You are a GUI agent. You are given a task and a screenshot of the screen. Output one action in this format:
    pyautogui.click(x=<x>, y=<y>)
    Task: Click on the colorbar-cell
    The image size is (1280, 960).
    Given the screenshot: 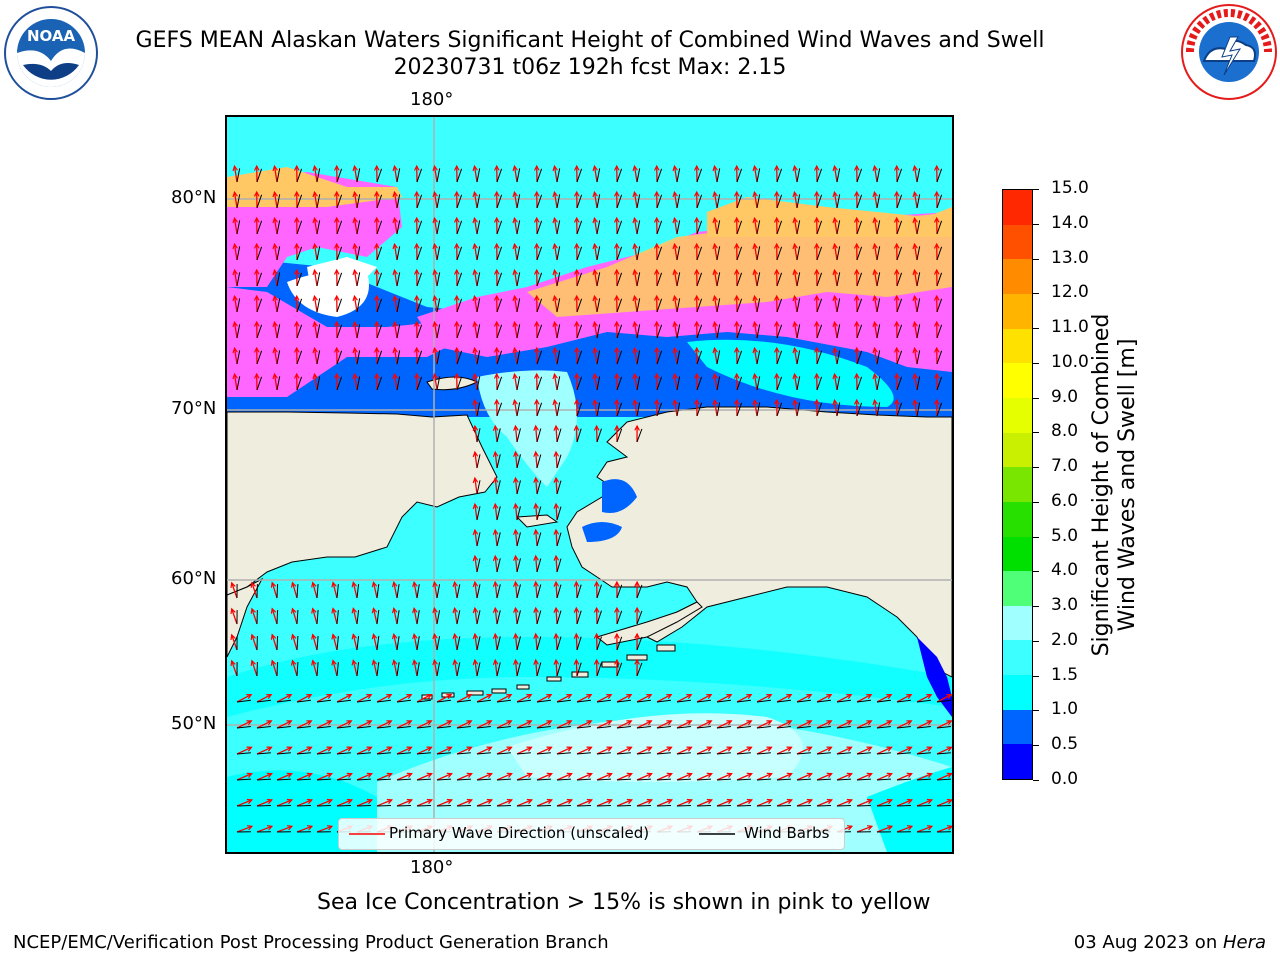 What is the action you would take?
    pyautogui.click(x=1017, y=277)
    